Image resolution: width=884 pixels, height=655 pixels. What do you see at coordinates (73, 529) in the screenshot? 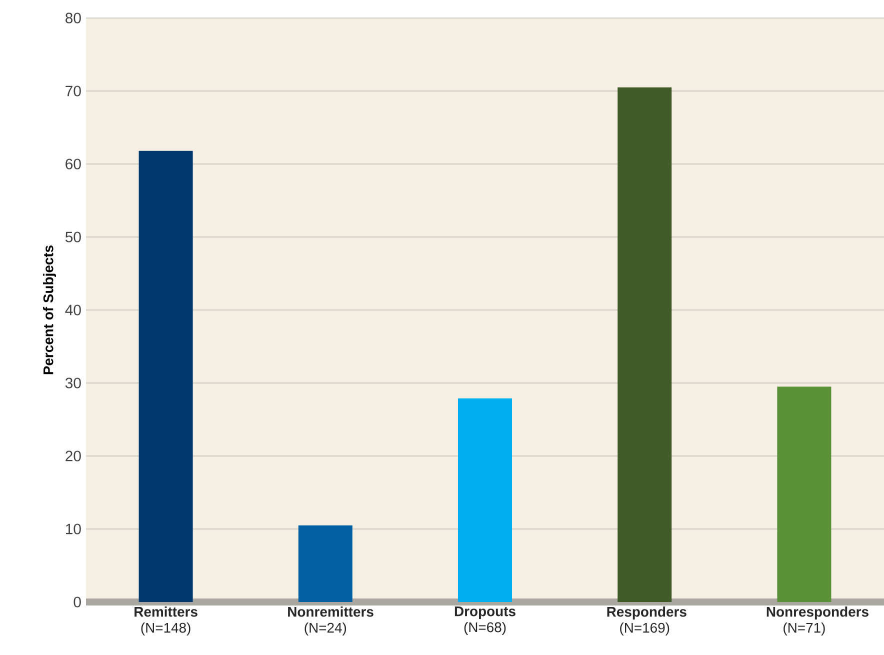
I see `y-tick-label: 10` at bounding box center [73, 529].